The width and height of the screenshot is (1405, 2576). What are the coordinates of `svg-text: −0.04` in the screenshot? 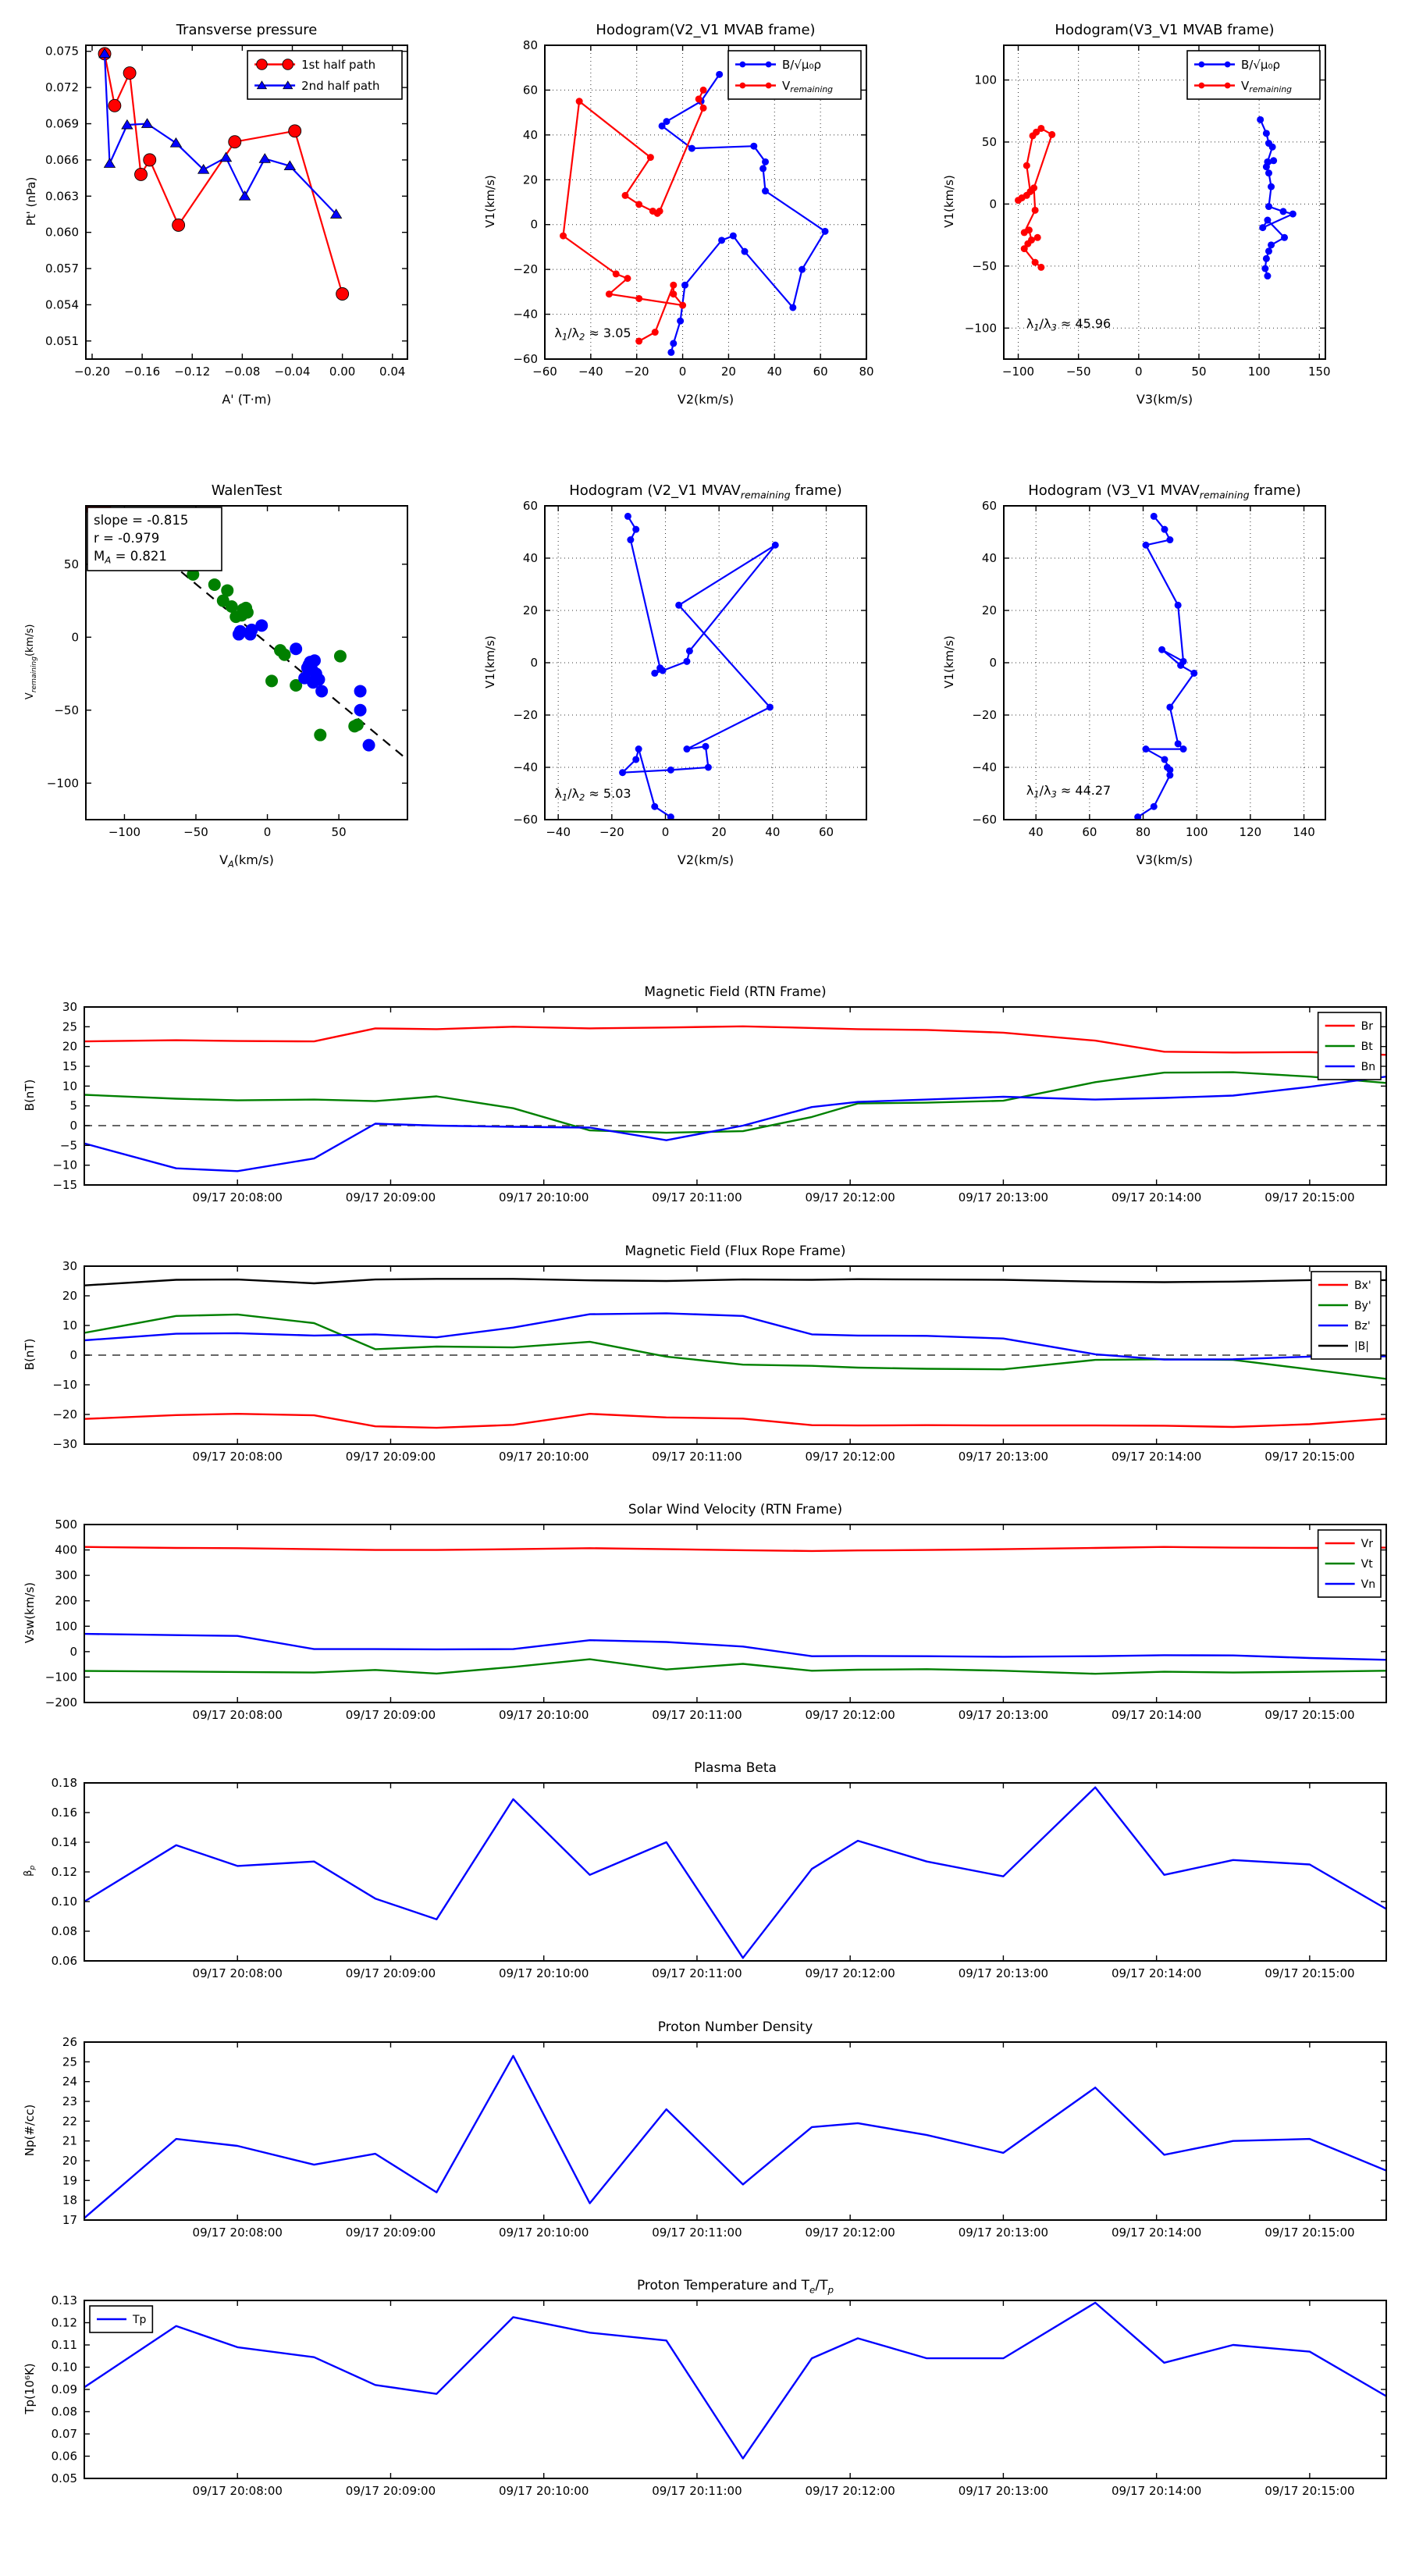 It's located at (293, 372).